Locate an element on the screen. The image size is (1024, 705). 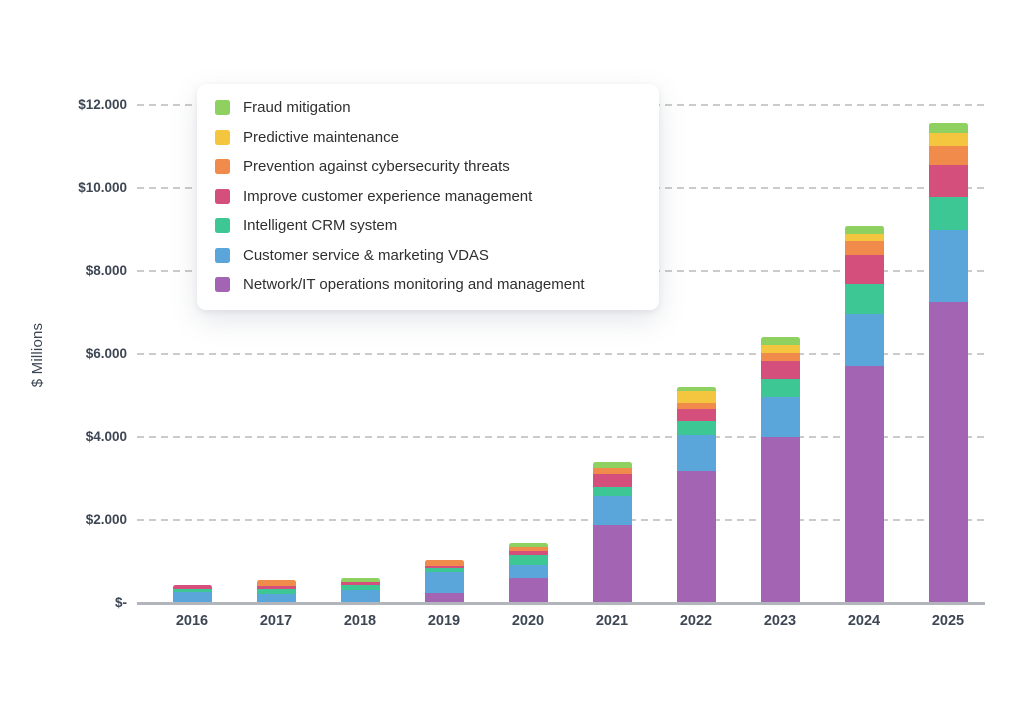
bar-2016 is located at coordinates (192, 593).